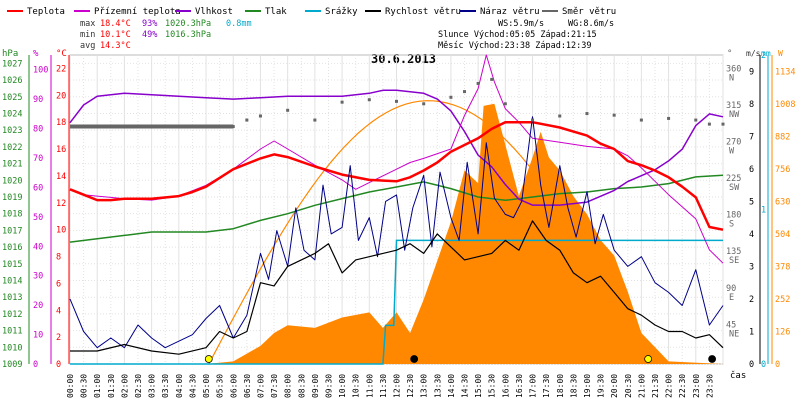 The width and height of the screenshot is (800, 404). I want to click on dir-axis-tick: NW, so click(734, 115).